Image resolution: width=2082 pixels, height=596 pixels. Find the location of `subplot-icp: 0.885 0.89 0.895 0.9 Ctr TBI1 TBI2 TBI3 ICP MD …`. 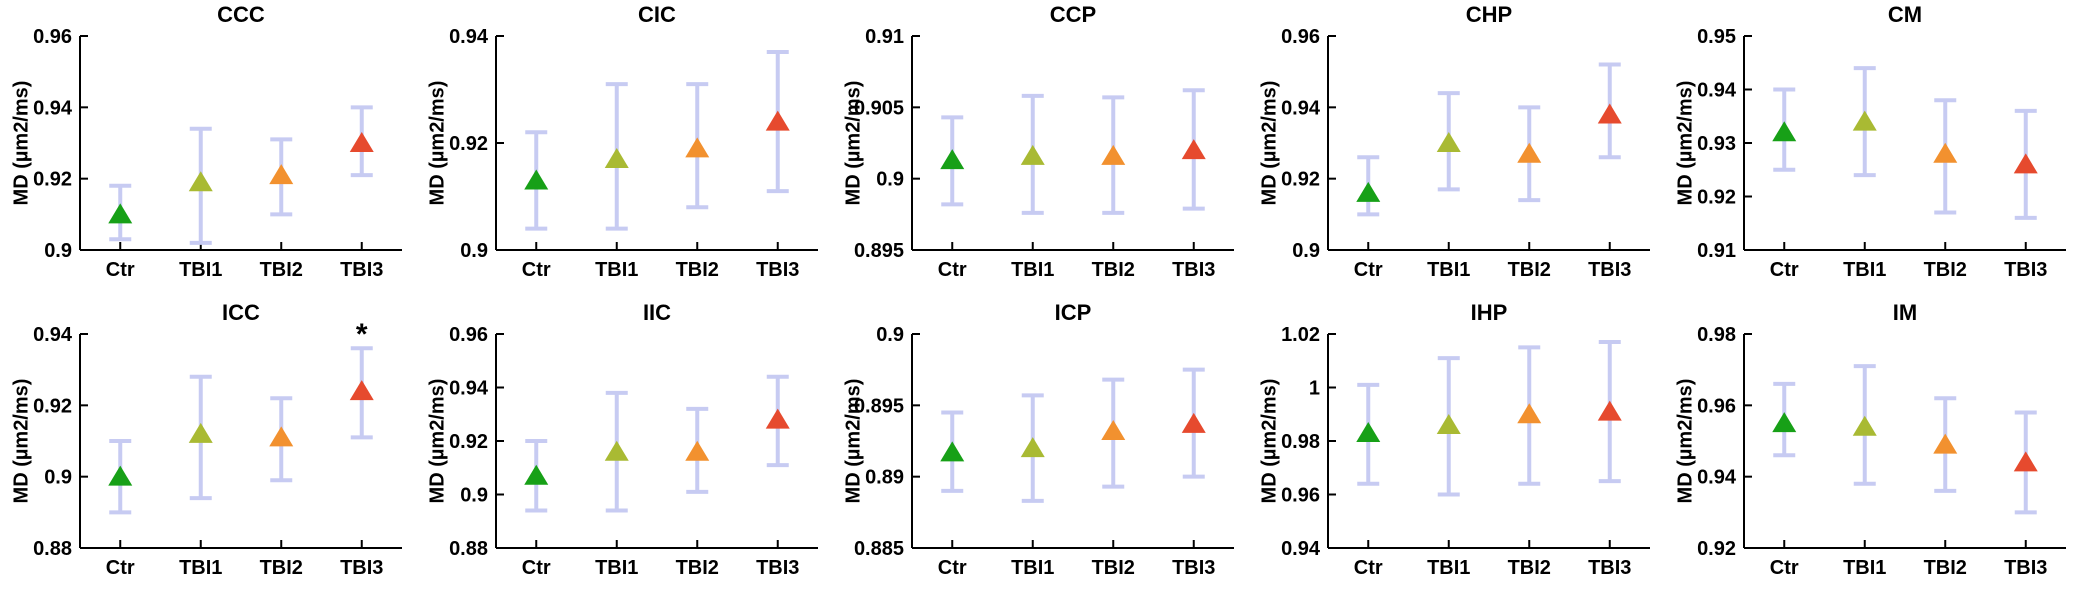

subplot-icp: 0.885 0.89 0.895 0.9 Ctr TBI1 TBI2 TBI3 ICP MD … is located at coordinates (1040, 447).